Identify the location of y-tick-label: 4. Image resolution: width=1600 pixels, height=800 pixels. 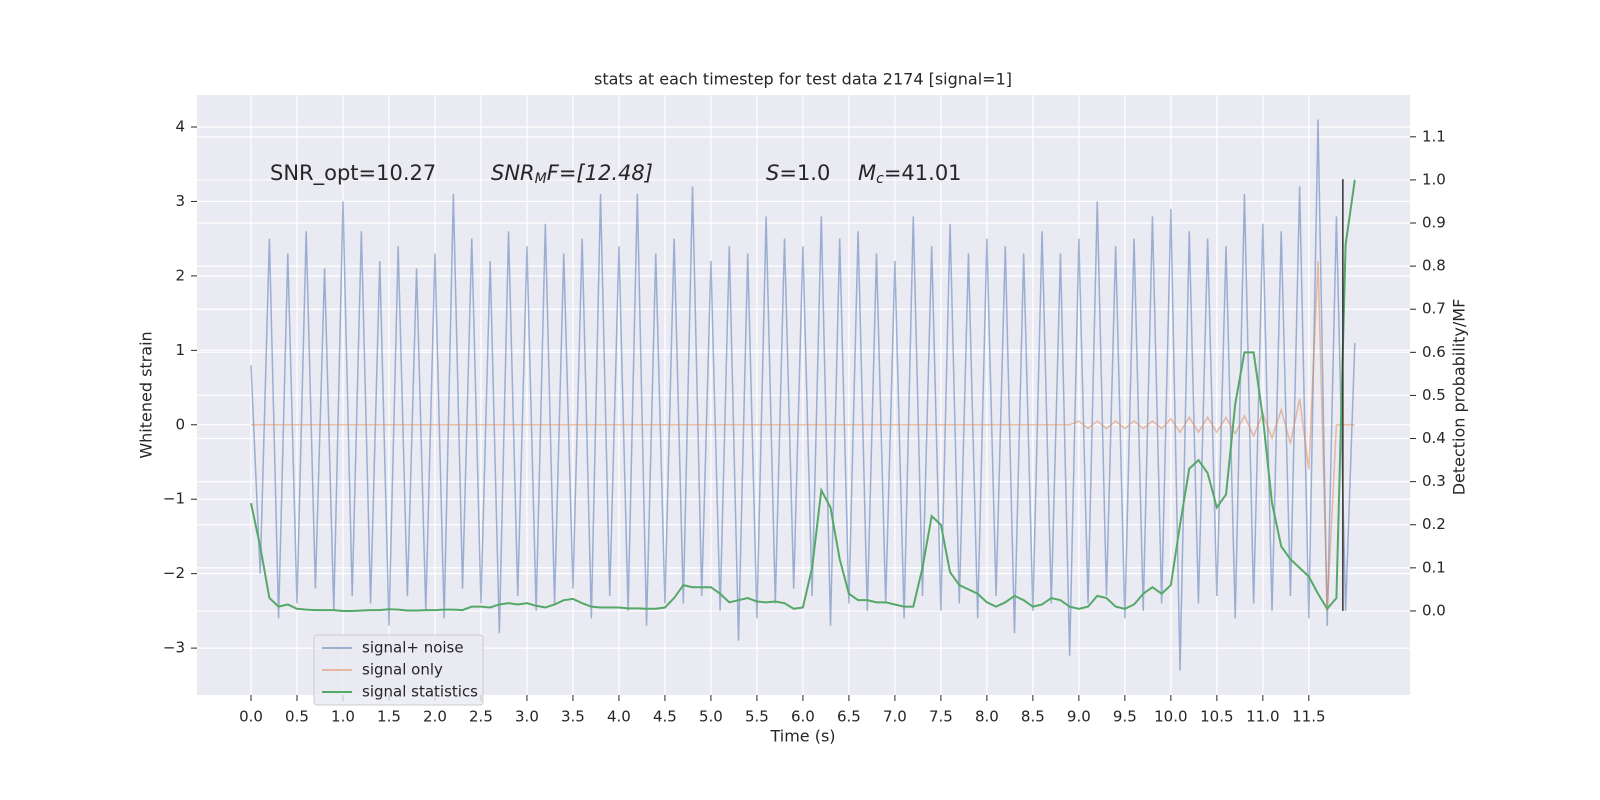
(180, 127).